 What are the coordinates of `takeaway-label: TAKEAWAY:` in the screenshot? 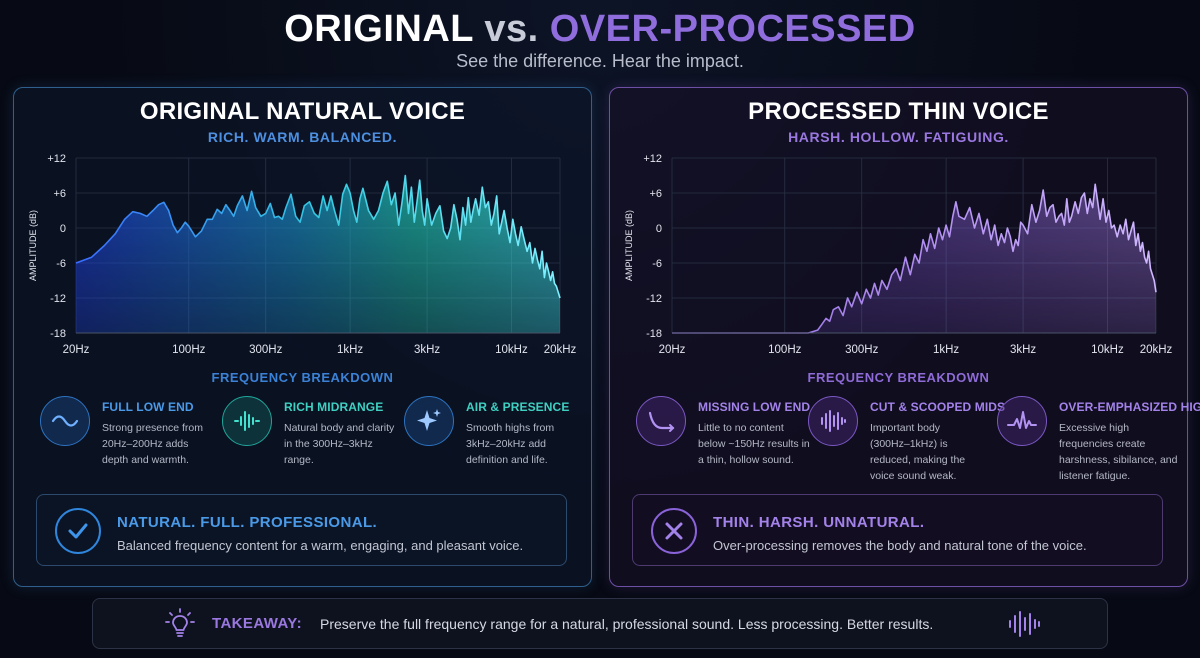 It's located at (257, 623).